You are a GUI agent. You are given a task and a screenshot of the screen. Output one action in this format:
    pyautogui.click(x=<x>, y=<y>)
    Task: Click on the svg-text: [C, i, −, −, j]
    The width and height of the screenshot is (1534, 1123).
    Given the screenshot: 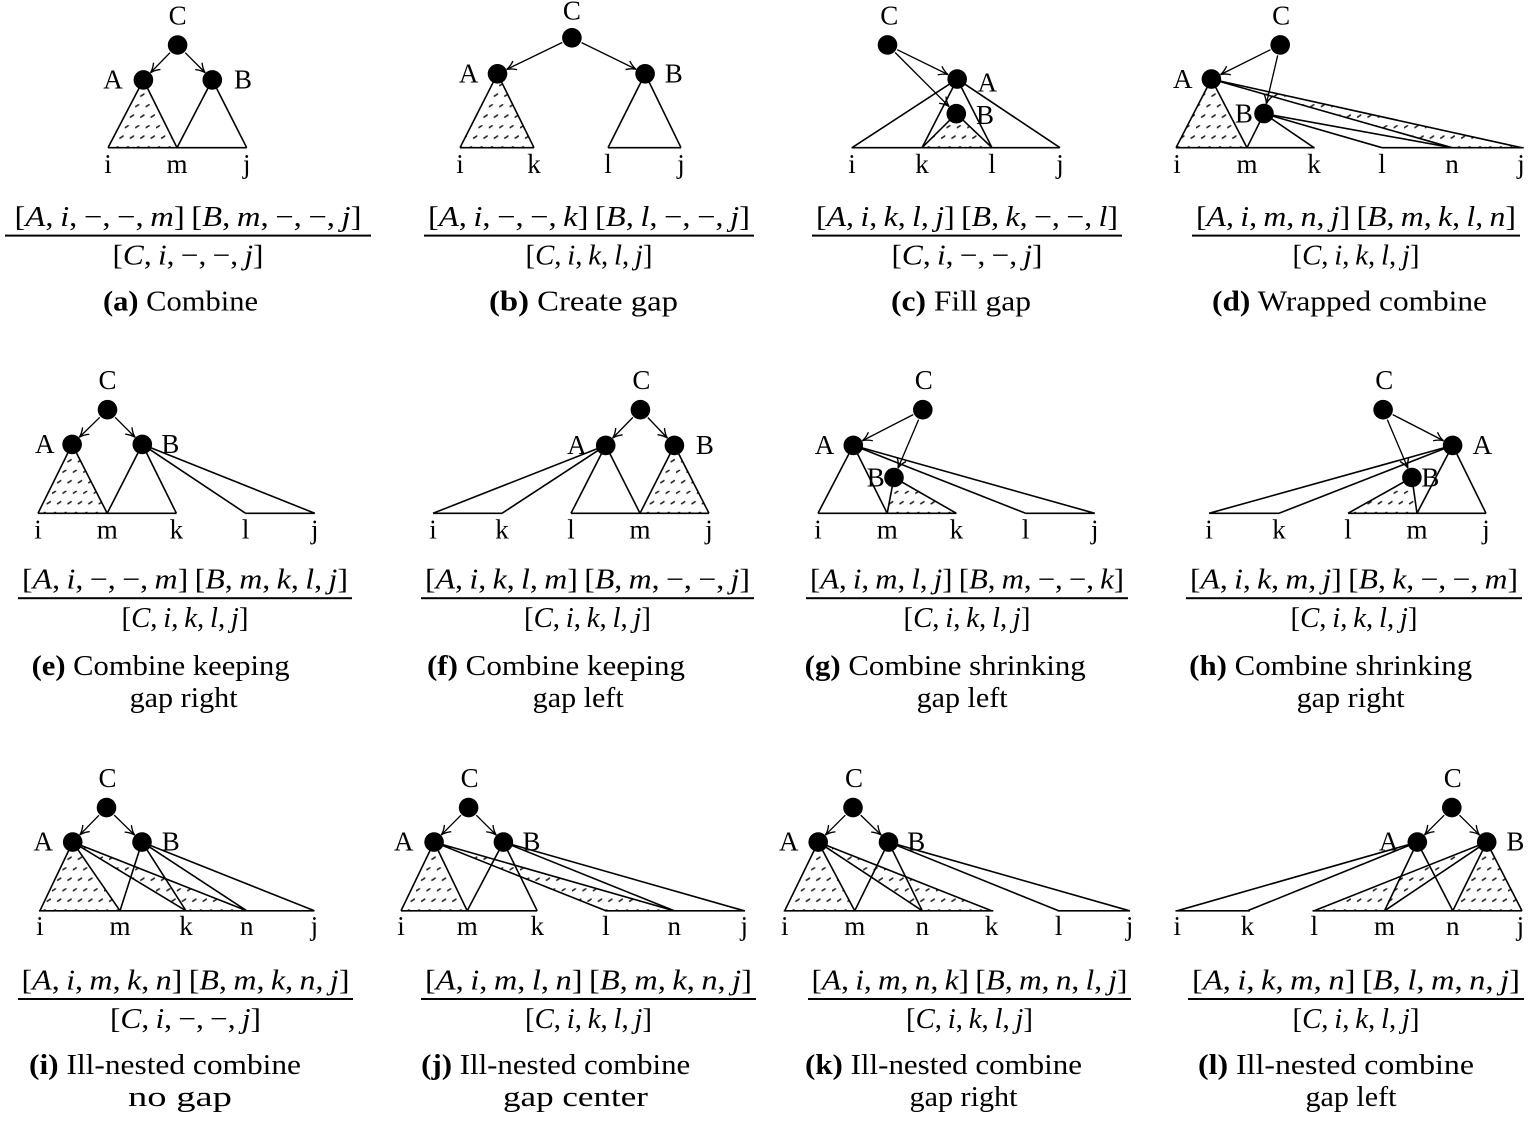 What is the action you would take?
    pyautogui.click(x=967, y=255)
    